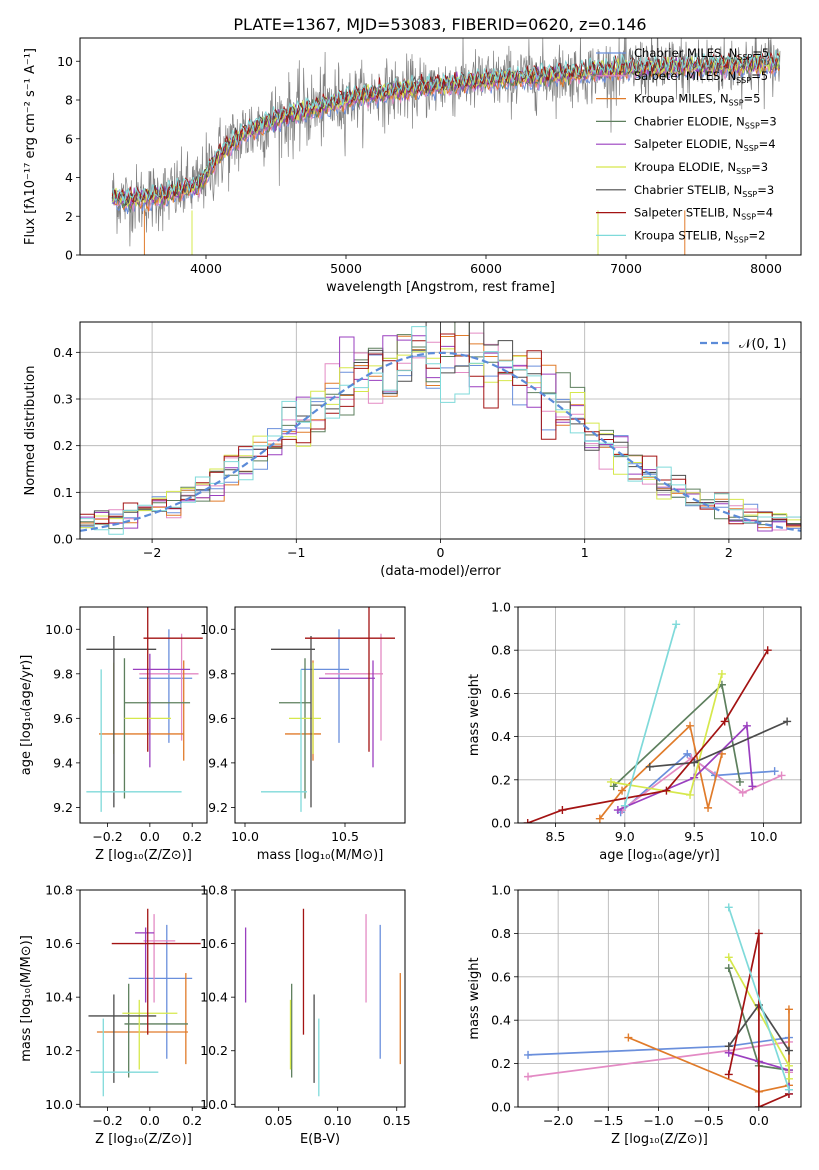 The width and height of the screenshot is (819, 1170). I want to click on x-tick-label: 8.5, so click(556, 836).